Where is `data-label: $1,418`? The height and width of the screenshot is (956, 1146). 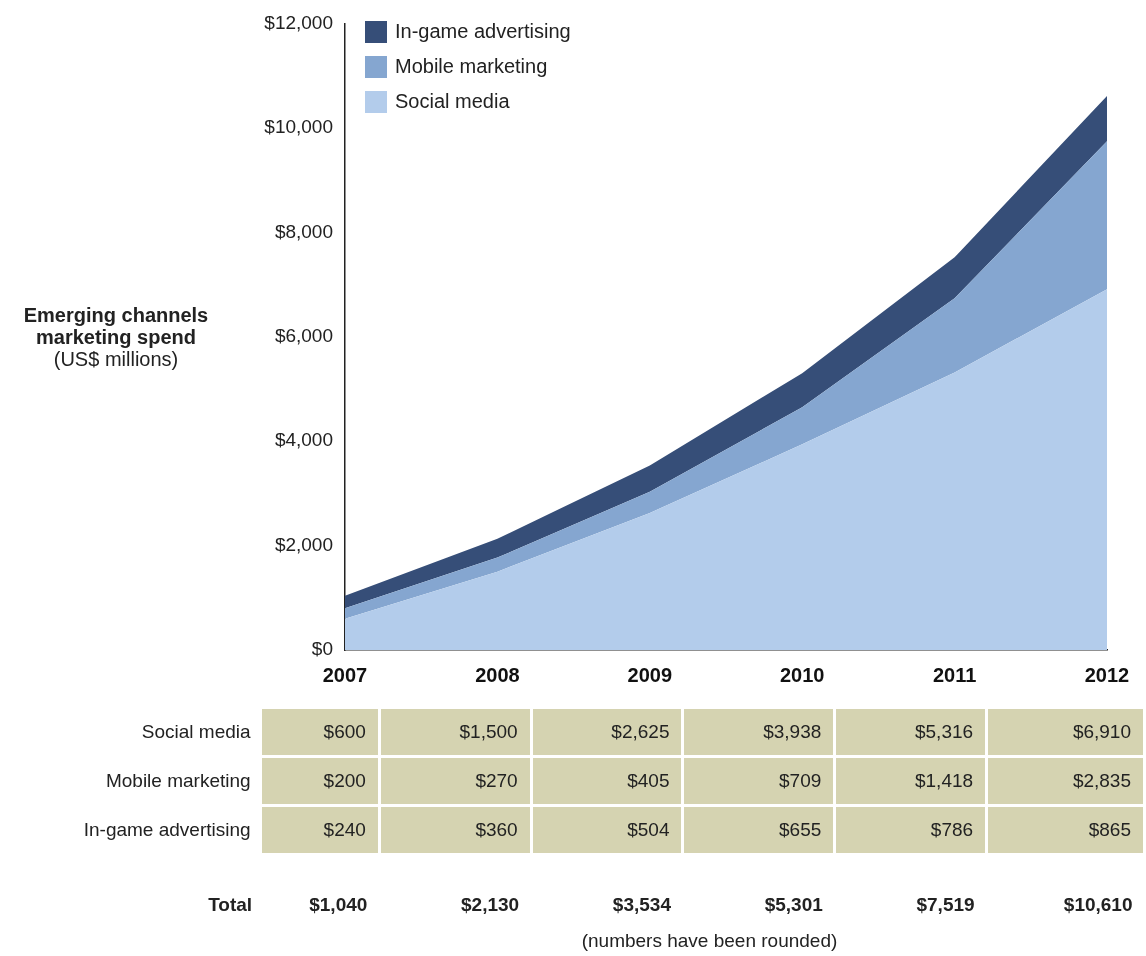
data-label: $1,418 is located at coordinates (910, 781).